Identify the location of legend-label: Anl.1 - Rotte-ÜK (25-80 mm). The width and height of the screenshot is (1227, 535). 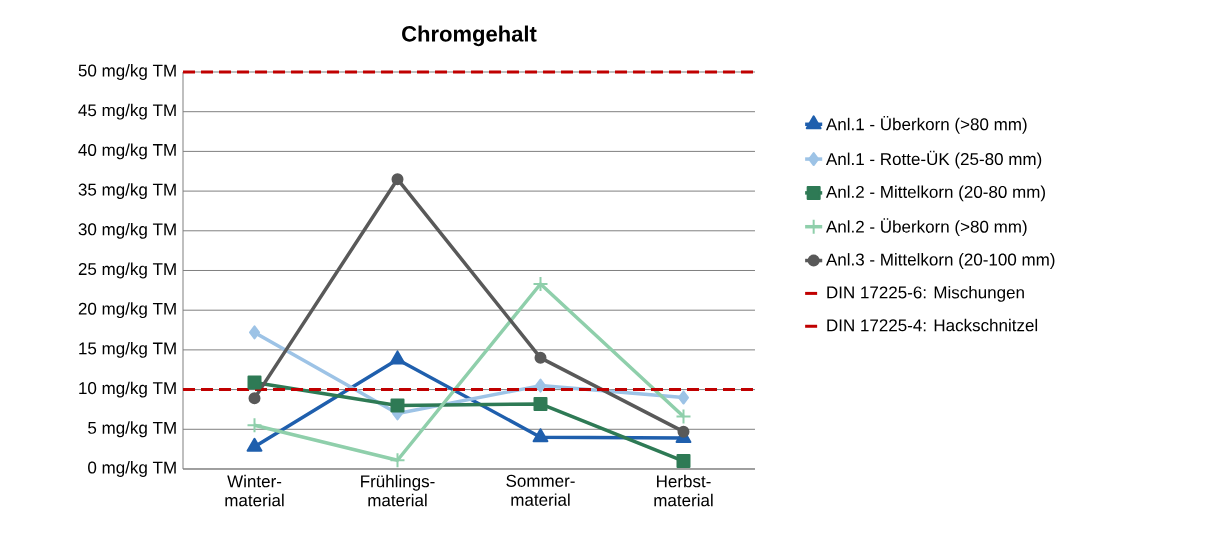
(933, 159).